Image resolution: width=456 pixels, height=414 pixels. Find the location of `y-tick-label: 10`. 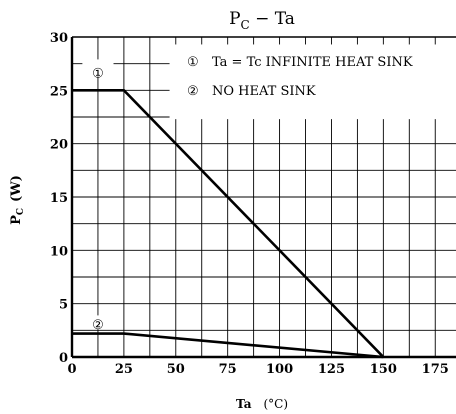

y-tick-label: 10 is located at coordinates (59, 251).